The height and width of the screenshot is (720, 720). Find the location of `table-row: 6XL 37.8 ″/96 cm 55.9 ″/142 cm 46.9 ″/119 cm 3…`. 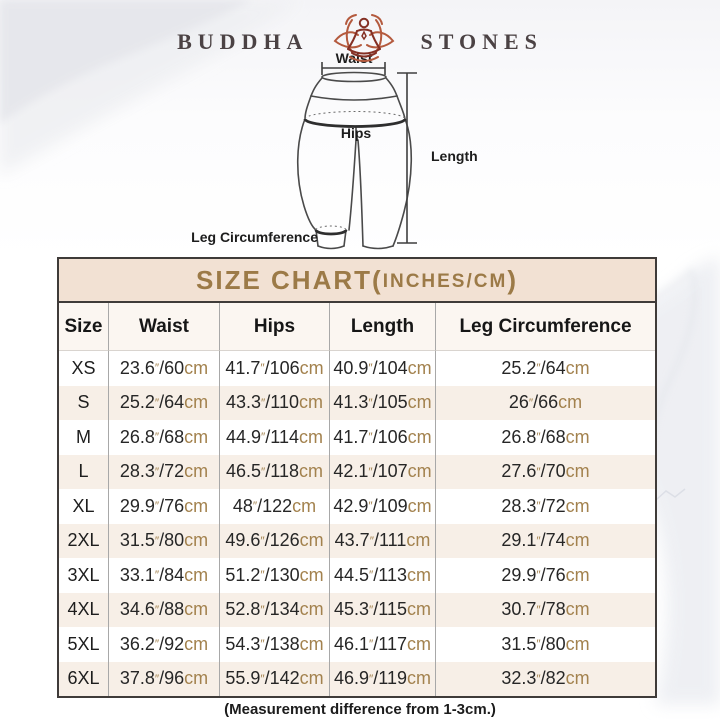

table-row: 6XL 37.8 ″/96 cm 55.9 ″/142 cm 46.9 ″/119 cm 3… is located at coordinates (357, 678).